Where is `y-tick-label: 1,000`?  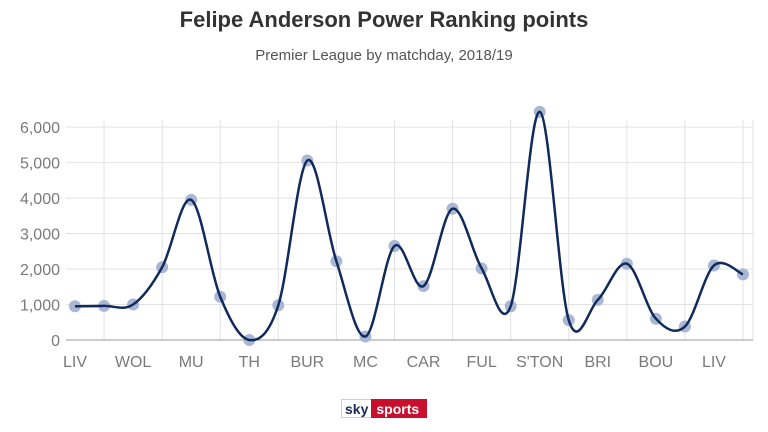
y-tick-label: 1,000 is located at coordinates (40, 306).